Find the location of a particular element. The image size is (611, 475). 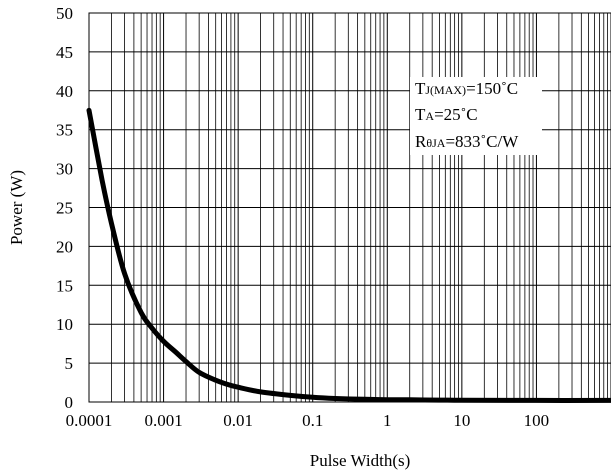

annotation-ta: TA=25˚C is located at coordinates (446, 114).